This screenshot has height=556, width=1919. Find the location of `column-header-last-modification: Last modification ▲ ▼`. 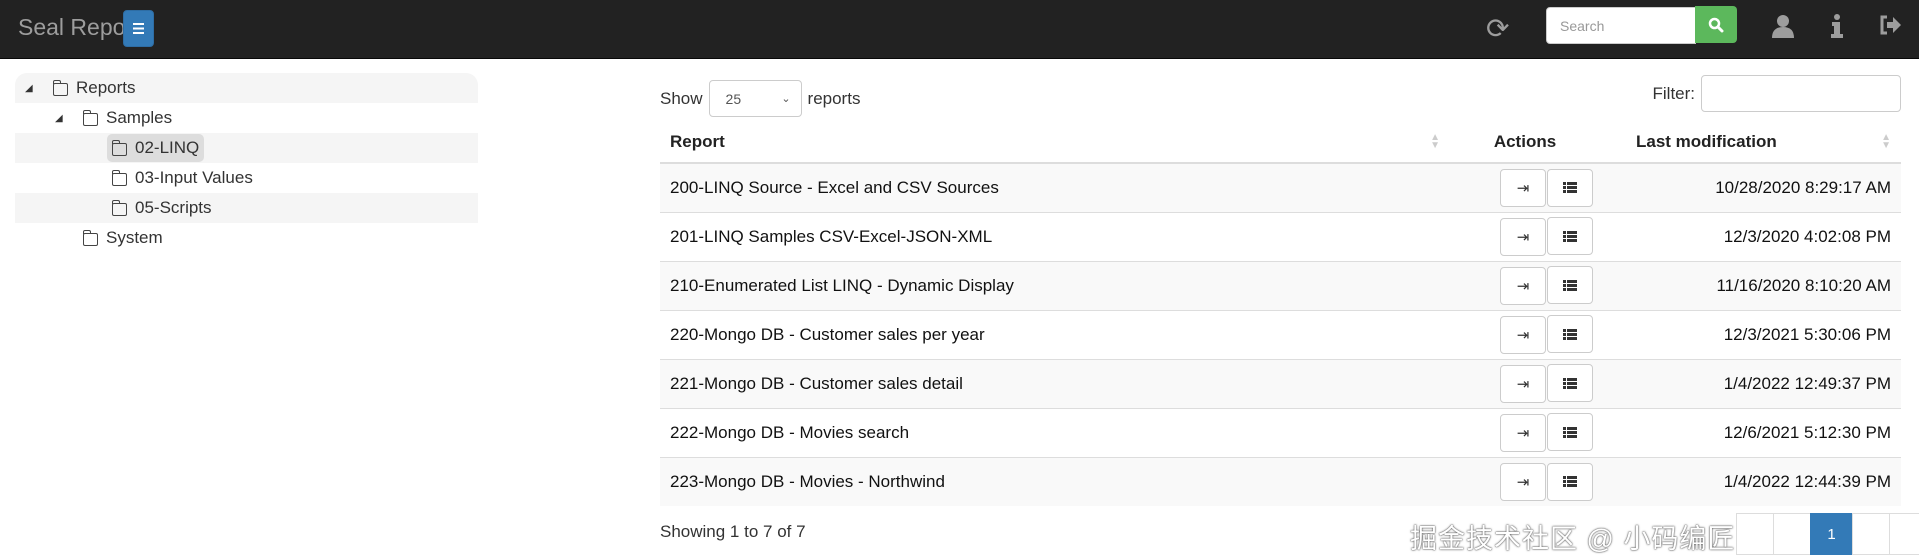

column-header-last-modification: Last modification ▲ ▼ is located at coordinates (1750, 142).